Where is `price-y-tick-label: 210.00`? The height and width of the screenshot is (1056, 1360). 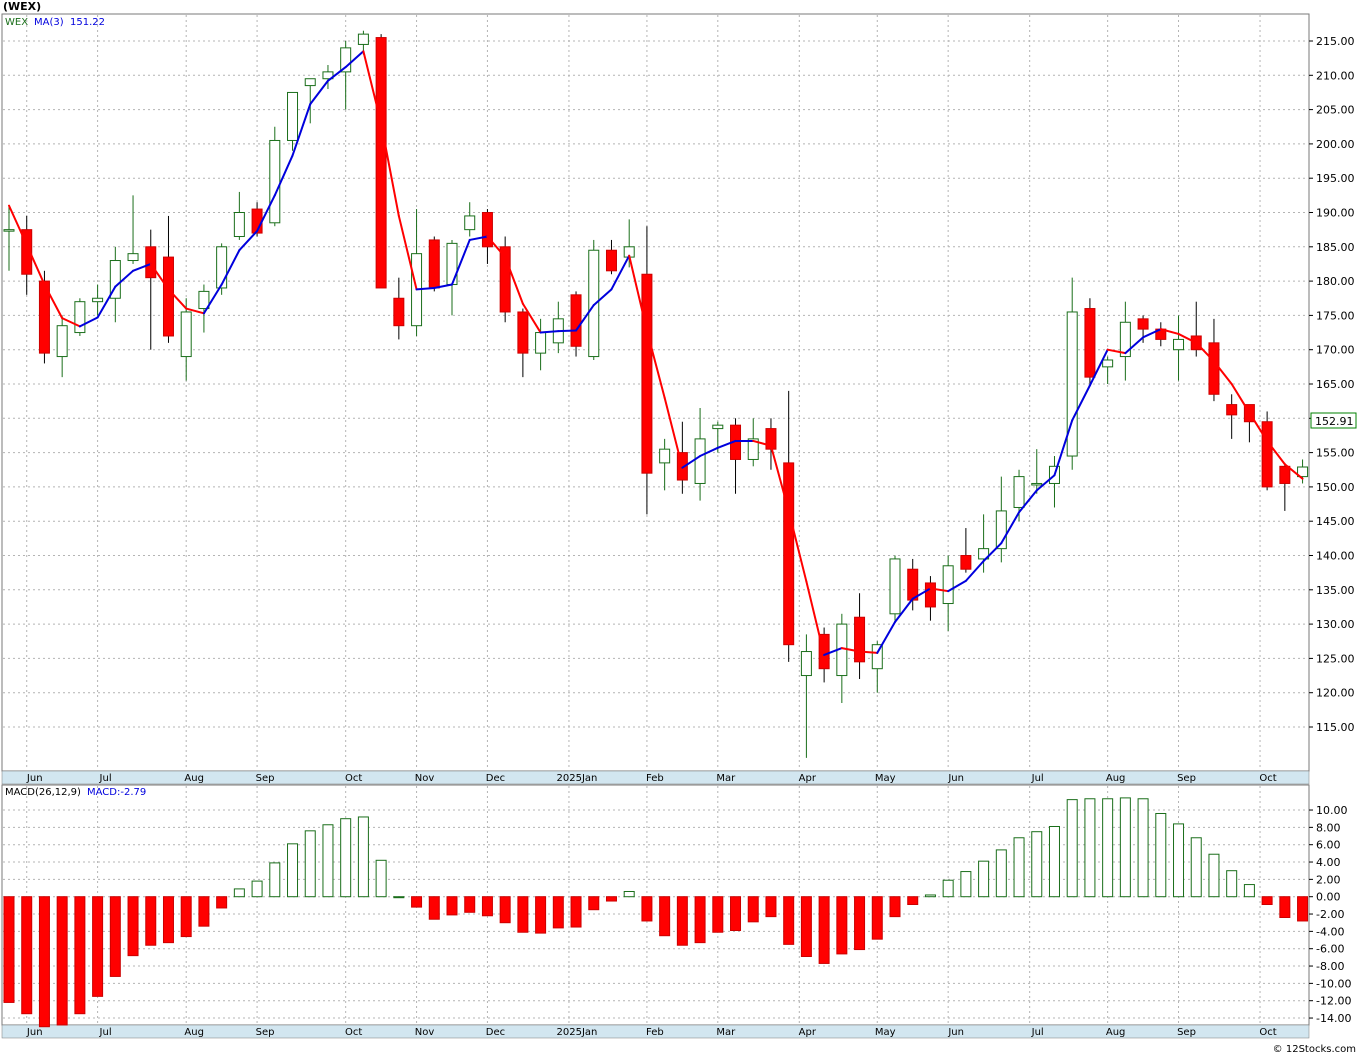 price-y-tick-label: 210.00 is located at coordinates (1335, 75).